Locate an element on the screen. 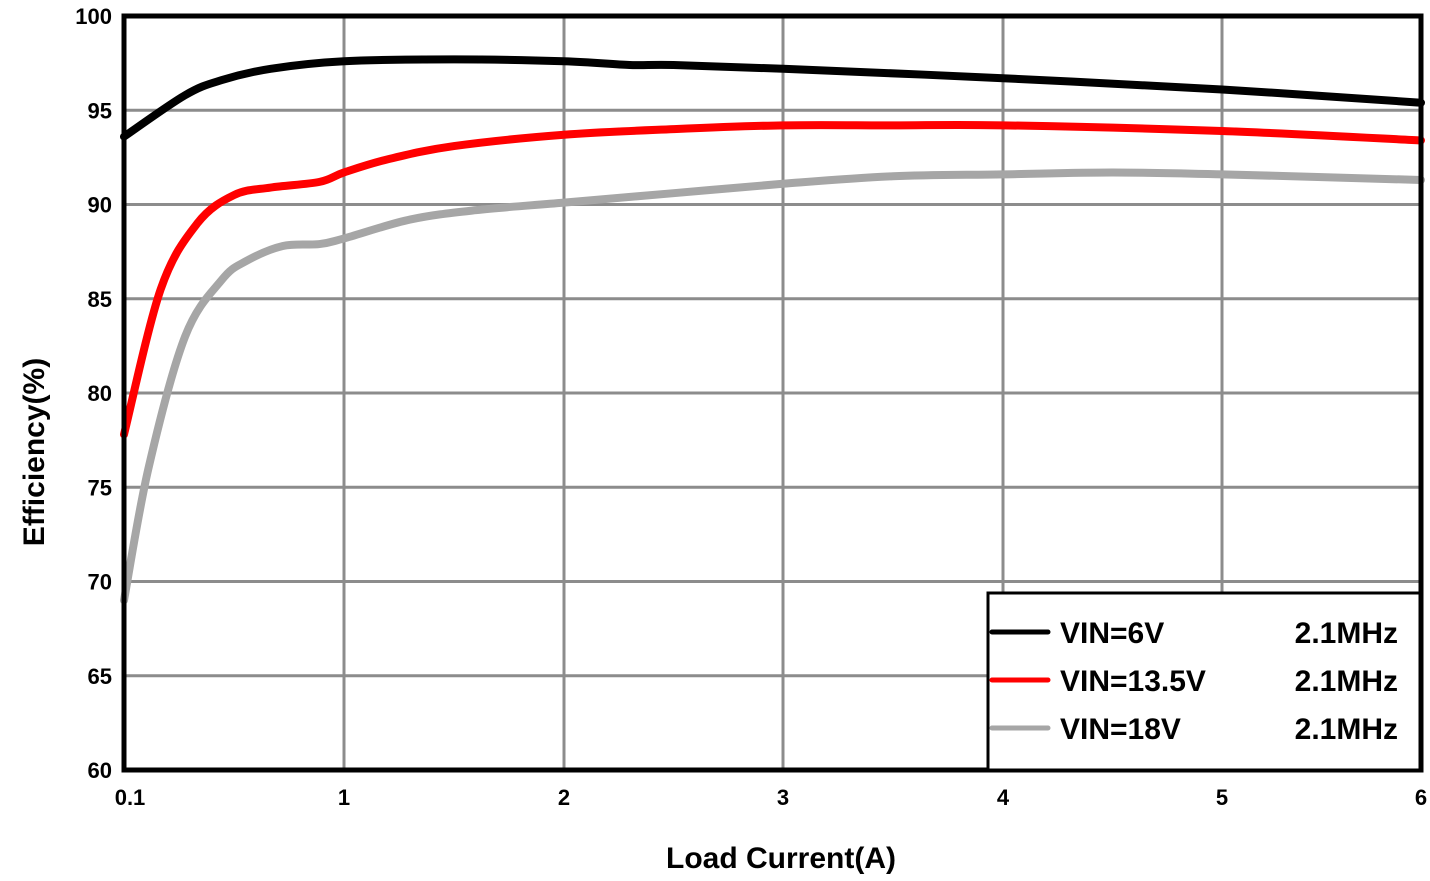  y-tick-label: 90 is located at coordinates (100, 205).